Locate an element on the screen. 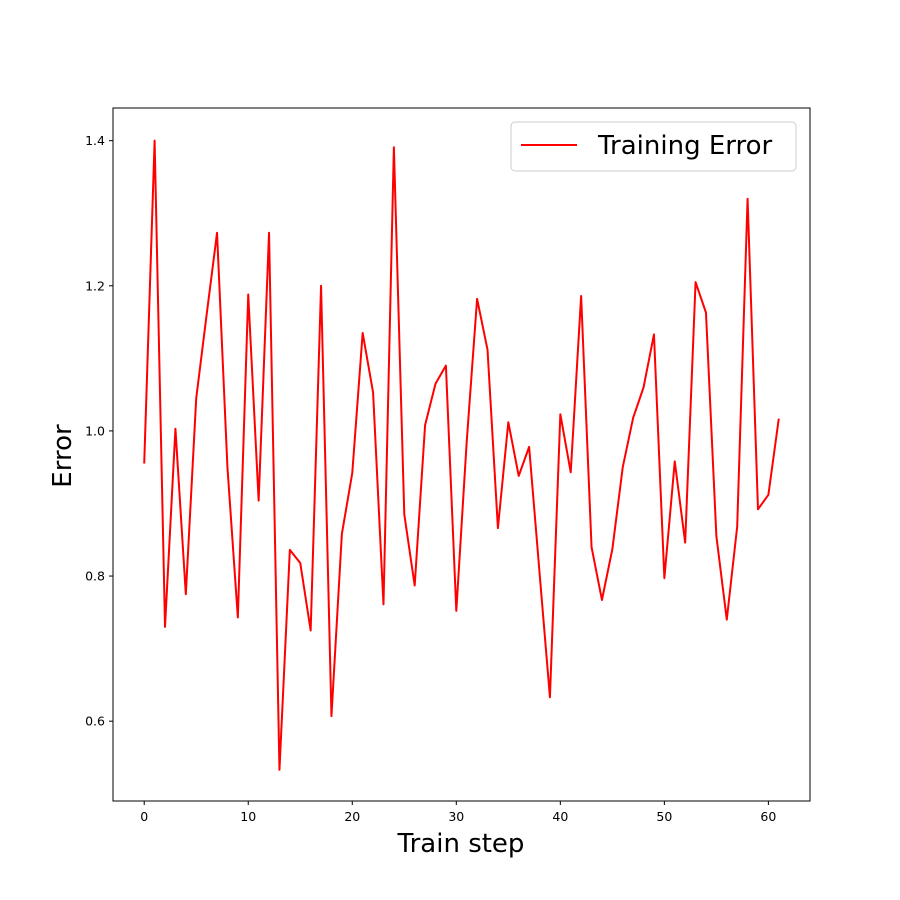 This screenshot has width=900, height=900. legend-label-training-error: Training Error is located at coordinates (685, 146).